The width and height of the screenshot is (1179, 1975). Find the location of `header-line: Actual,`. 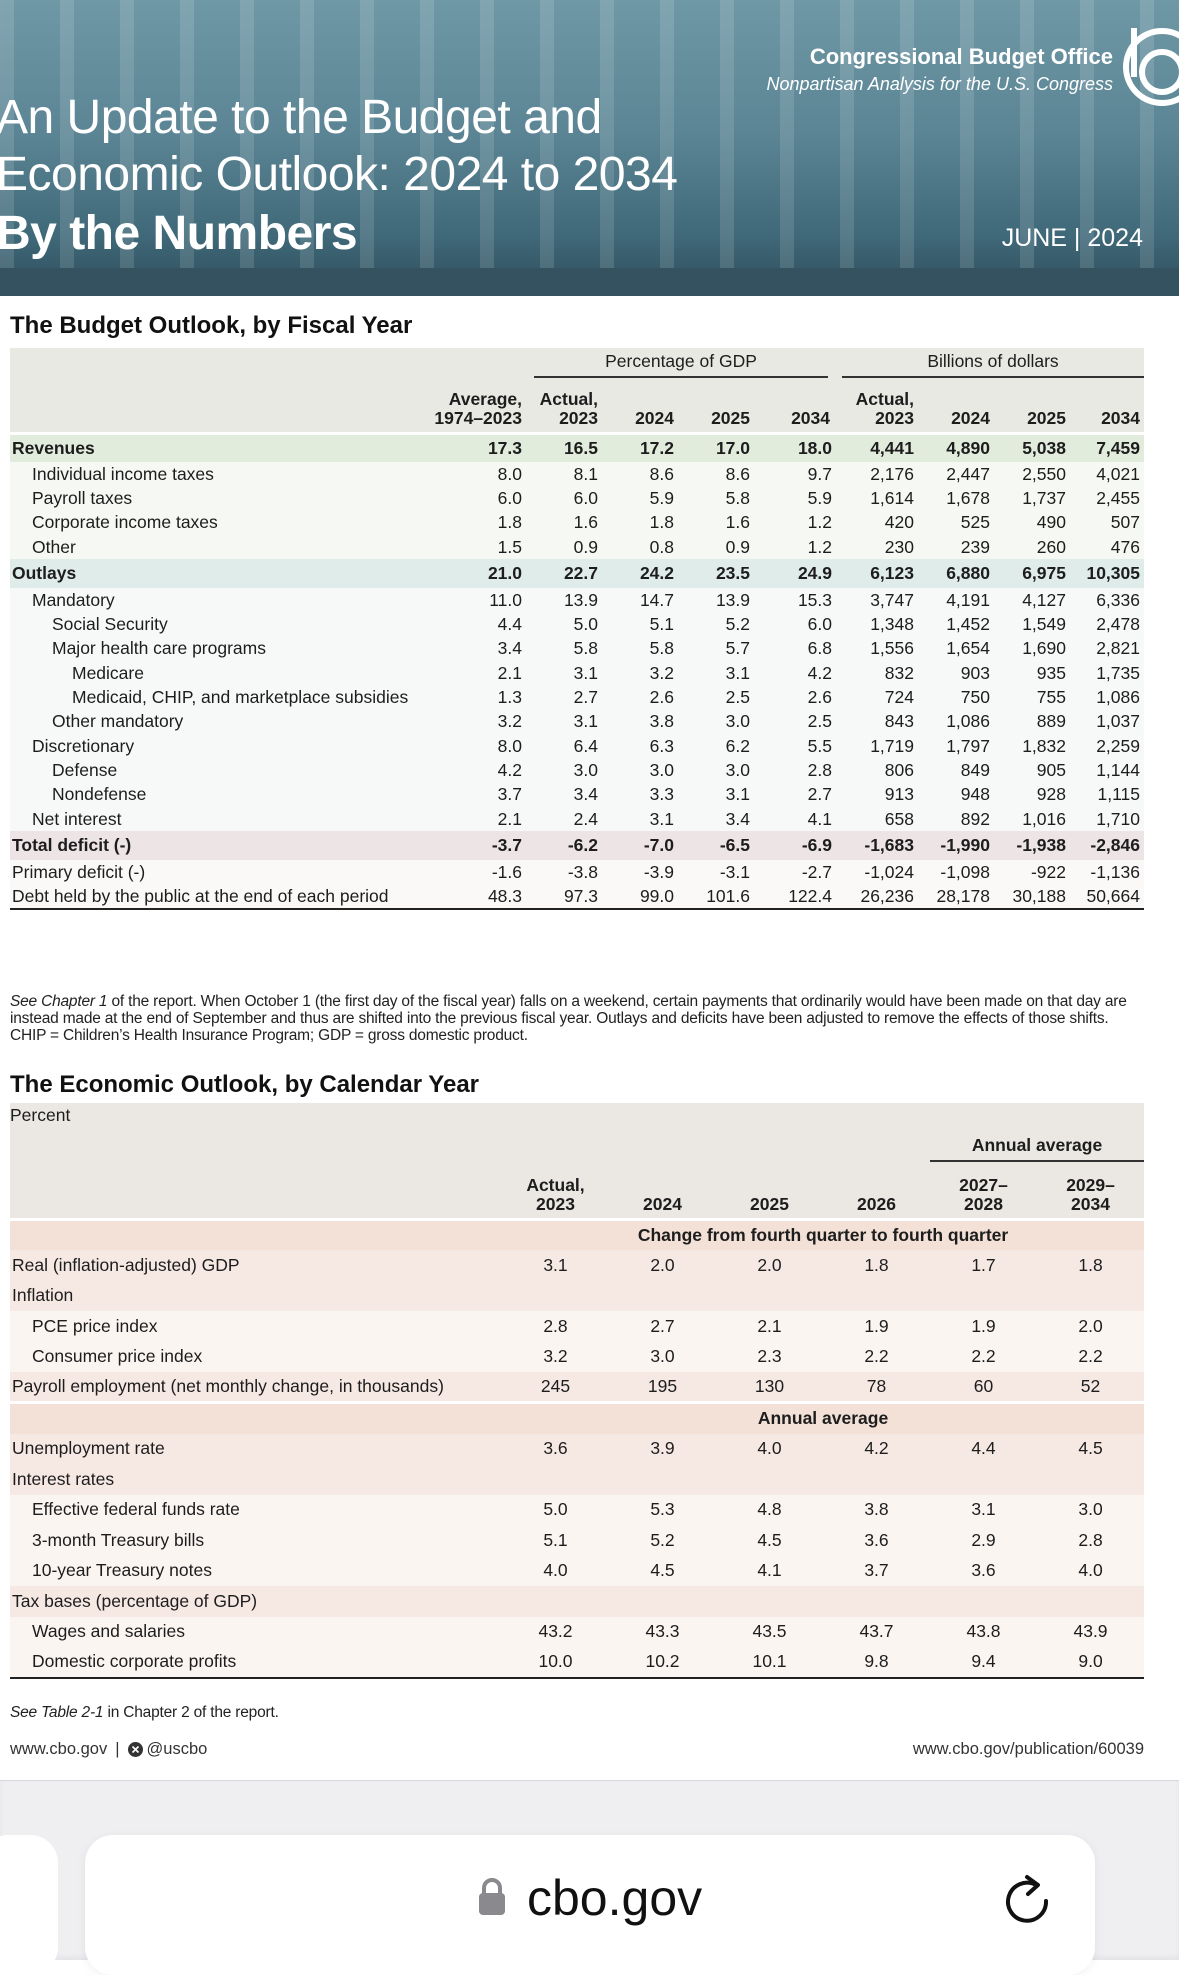

header-line: Actual, is located at coordinates (555, 1184).